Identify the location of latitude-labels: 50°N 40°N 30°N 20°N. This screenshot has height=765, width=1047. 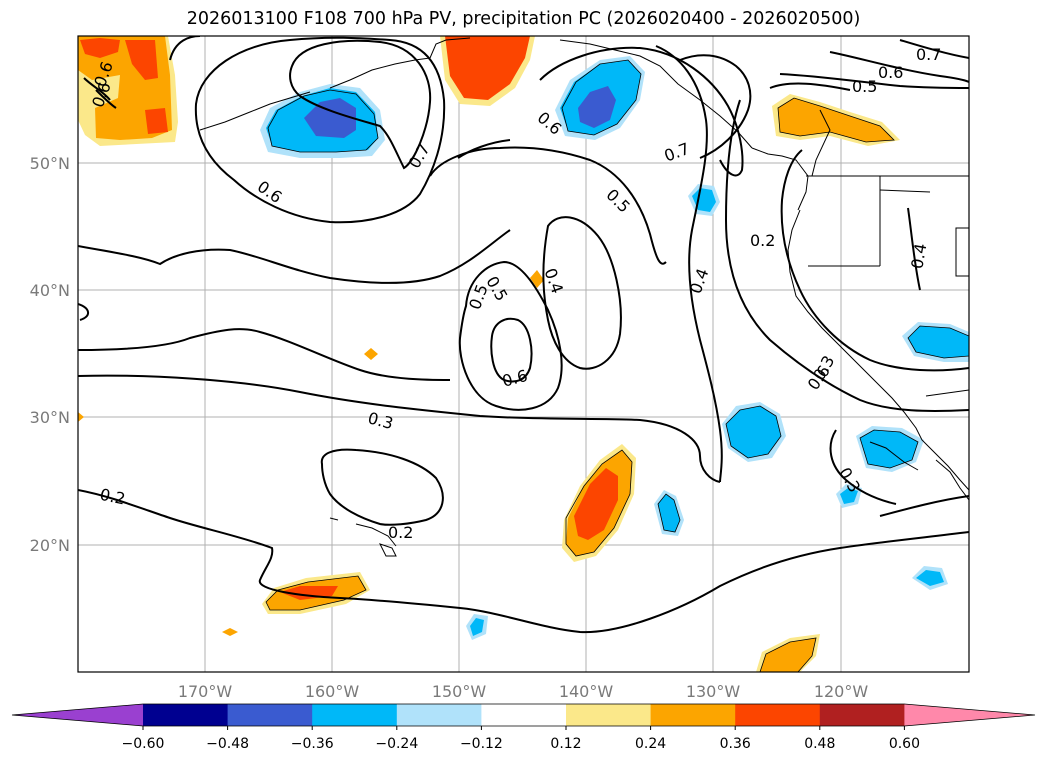
(50, 354).